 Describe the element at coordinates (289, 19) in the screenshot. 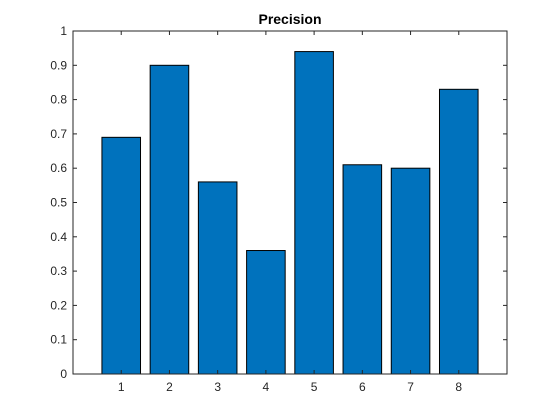

I see `chart-title: Precision` at that location.